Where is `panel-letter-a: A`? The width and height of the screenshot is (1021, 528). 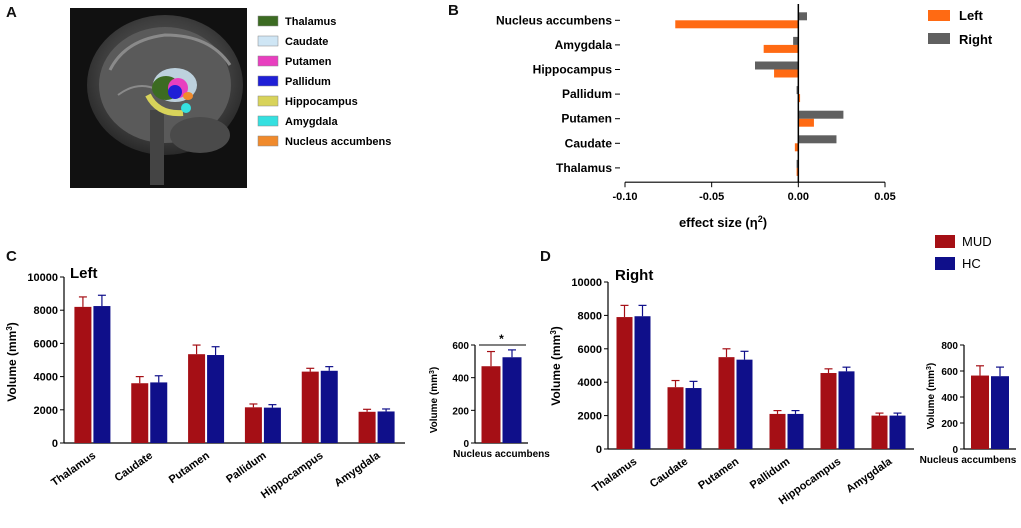 panel-letter-a: A is located at coordinates (11, 12).